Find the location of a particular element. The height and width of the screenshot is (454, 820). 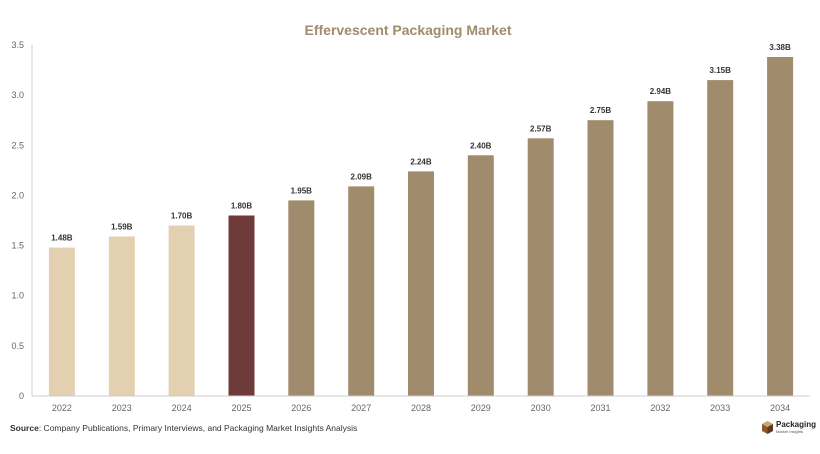

x-tick-label: 2023 is located at coordinates (122, 408).